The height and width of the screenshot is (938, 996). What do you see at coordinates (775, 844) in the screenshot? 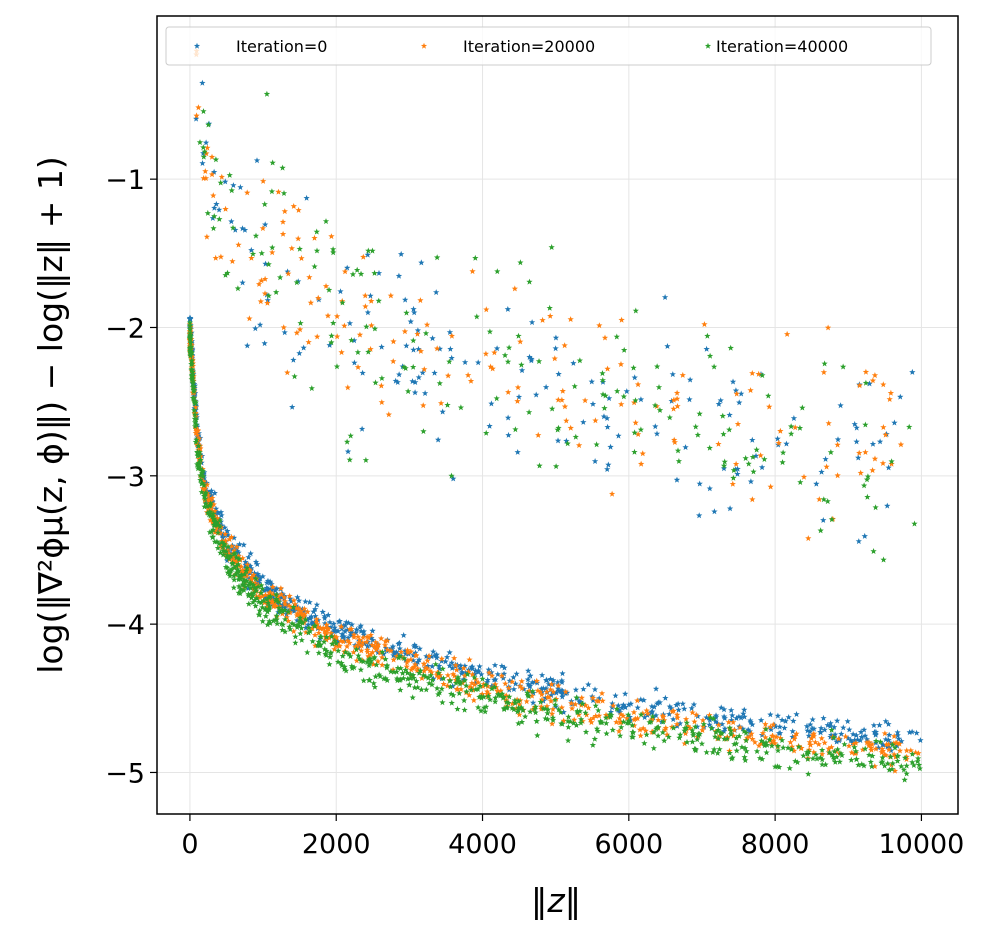
I see `x-tick-label: 8000` at bounding box center [775, 844].